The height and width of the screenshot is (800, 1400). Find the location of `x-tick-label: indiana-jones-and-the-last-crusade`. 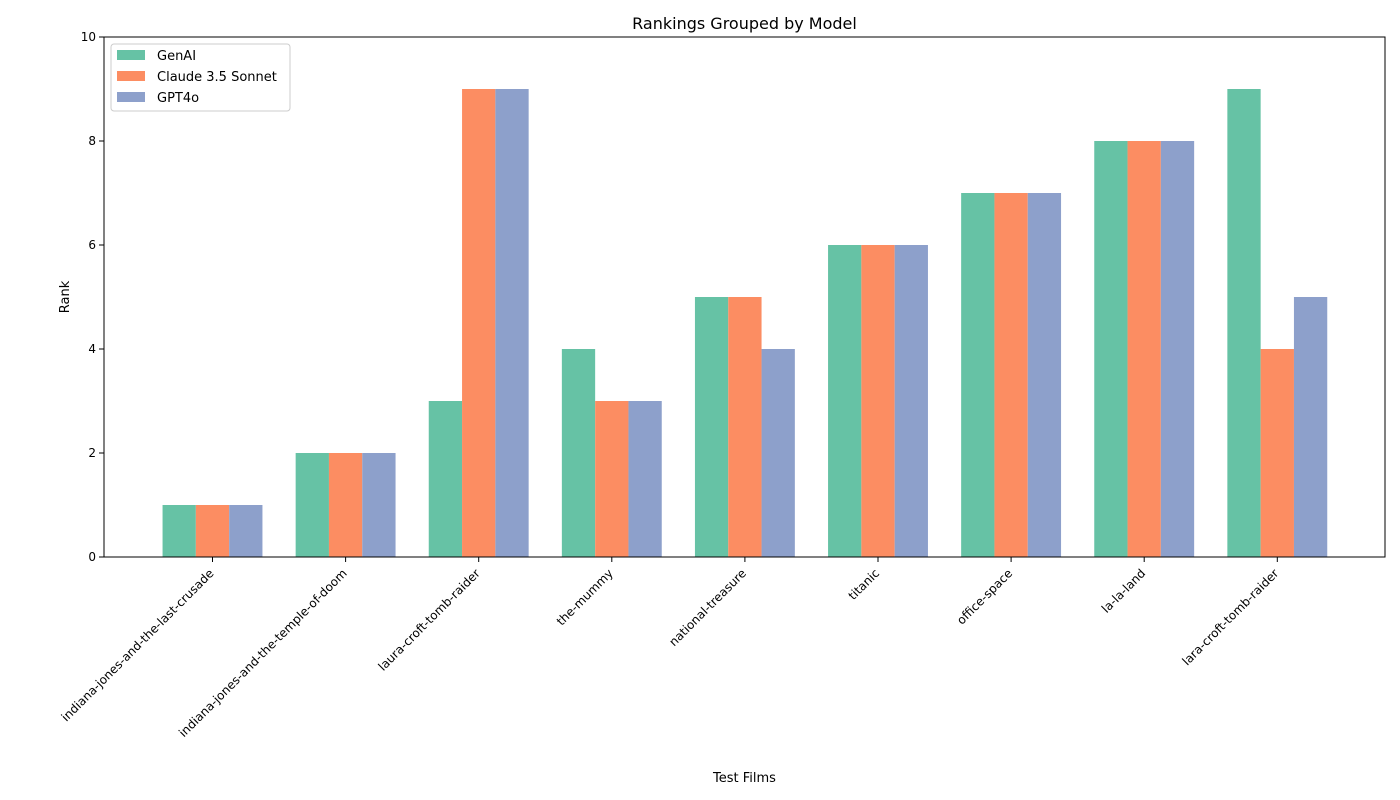

x-tick-label: indiana-jones-and-the-last-crusade is located at coordinates (138, 645).